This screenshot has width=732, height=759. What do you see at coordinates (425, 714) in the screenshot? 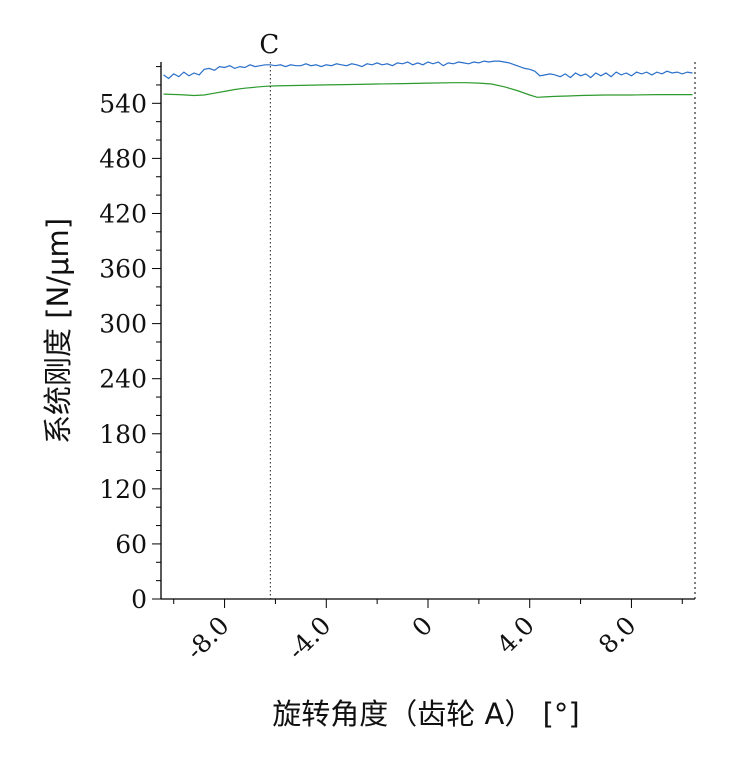
I see `x-axis-title: 旋转角度（齿轮 A） [°]` at bounding box center [425, 714].